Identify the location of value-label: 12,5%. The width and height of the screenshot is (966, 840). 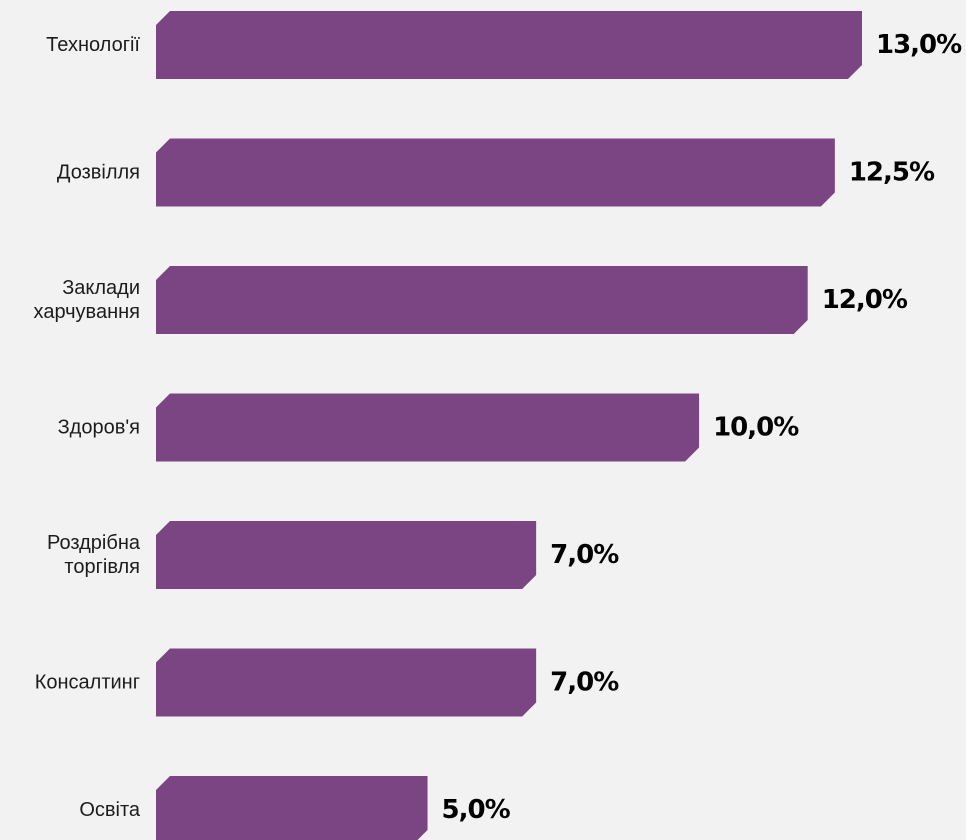
(892, 173).